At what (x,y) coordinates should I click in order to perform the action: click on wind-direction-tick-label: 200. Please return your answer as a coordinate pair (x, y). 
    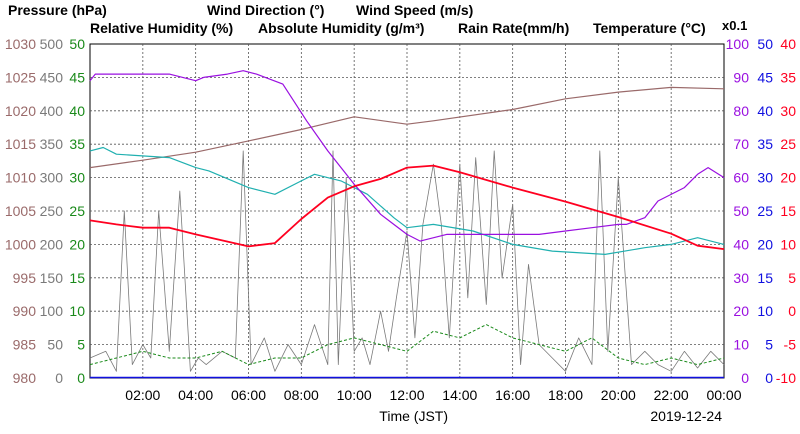
    Looking at the image, I should click on (52, 244).